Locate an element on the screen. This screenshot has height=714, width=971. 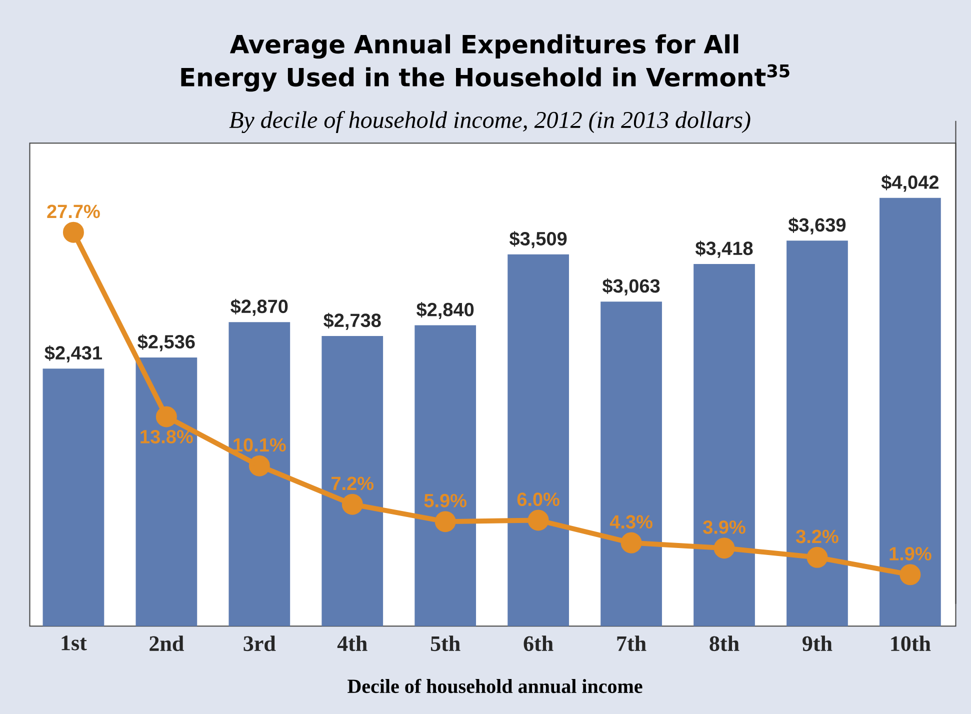
data-label: 7.2% is located at coordinates (353, 483).